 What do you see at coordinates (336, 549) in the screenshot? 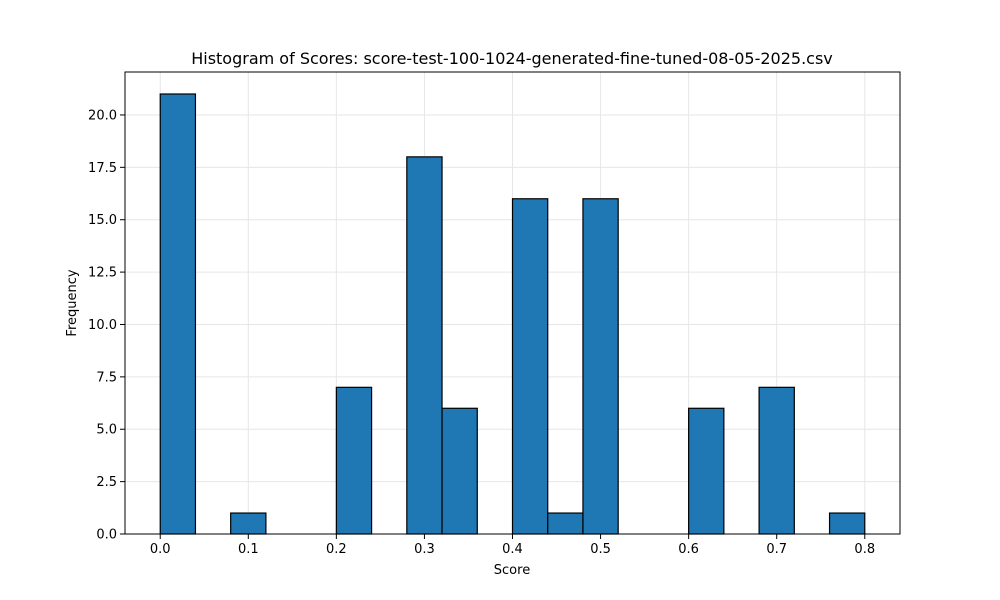
I see `x-tick-label: 0.2` at bounding box center [336, 549].